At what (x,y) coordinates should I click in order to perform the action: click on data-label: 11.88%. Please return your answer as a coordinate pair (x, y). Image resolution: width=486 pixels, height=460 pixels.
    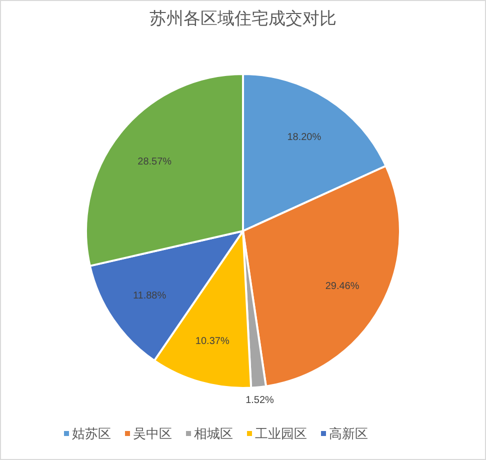
    Looking at the image, I should click on (149, 296).